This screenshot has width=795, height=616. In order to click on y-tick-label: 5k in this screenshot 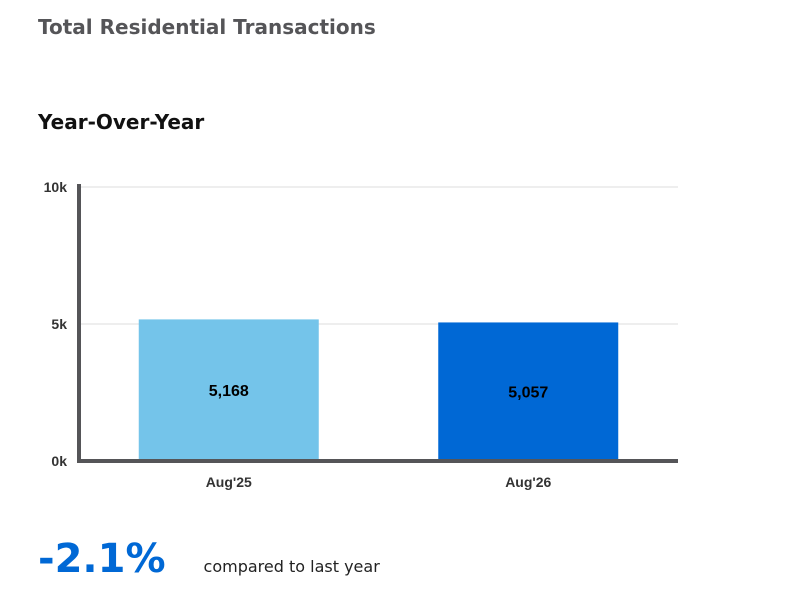, I will do `click(59, 324)`.